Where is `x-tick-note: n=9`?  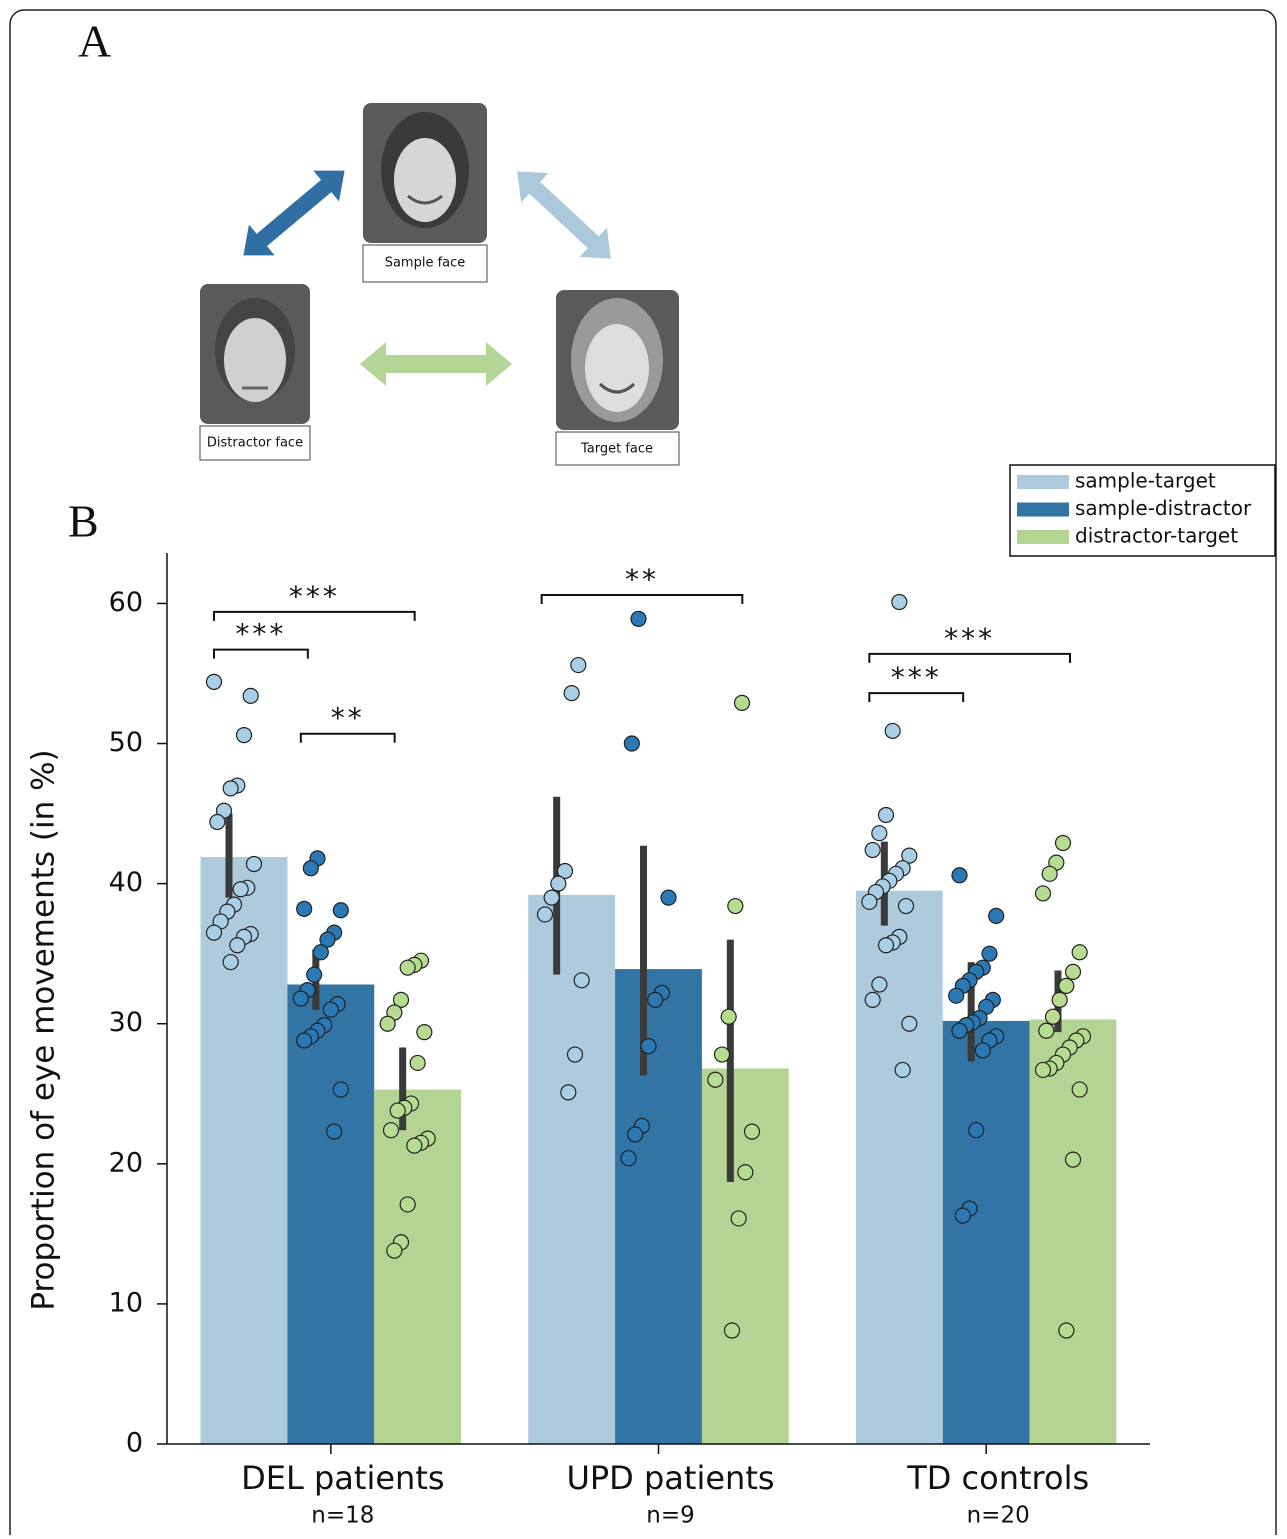 x-tick-note: n=9 is located at coordinates (670, 1516).